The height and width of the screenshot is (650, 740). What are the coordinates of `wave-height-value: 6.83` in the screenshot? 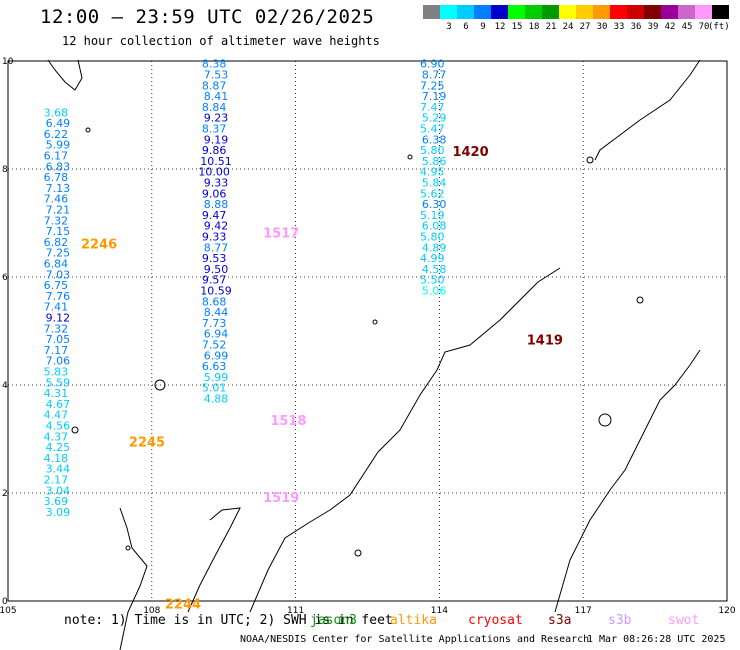 It's located at (58, 166).